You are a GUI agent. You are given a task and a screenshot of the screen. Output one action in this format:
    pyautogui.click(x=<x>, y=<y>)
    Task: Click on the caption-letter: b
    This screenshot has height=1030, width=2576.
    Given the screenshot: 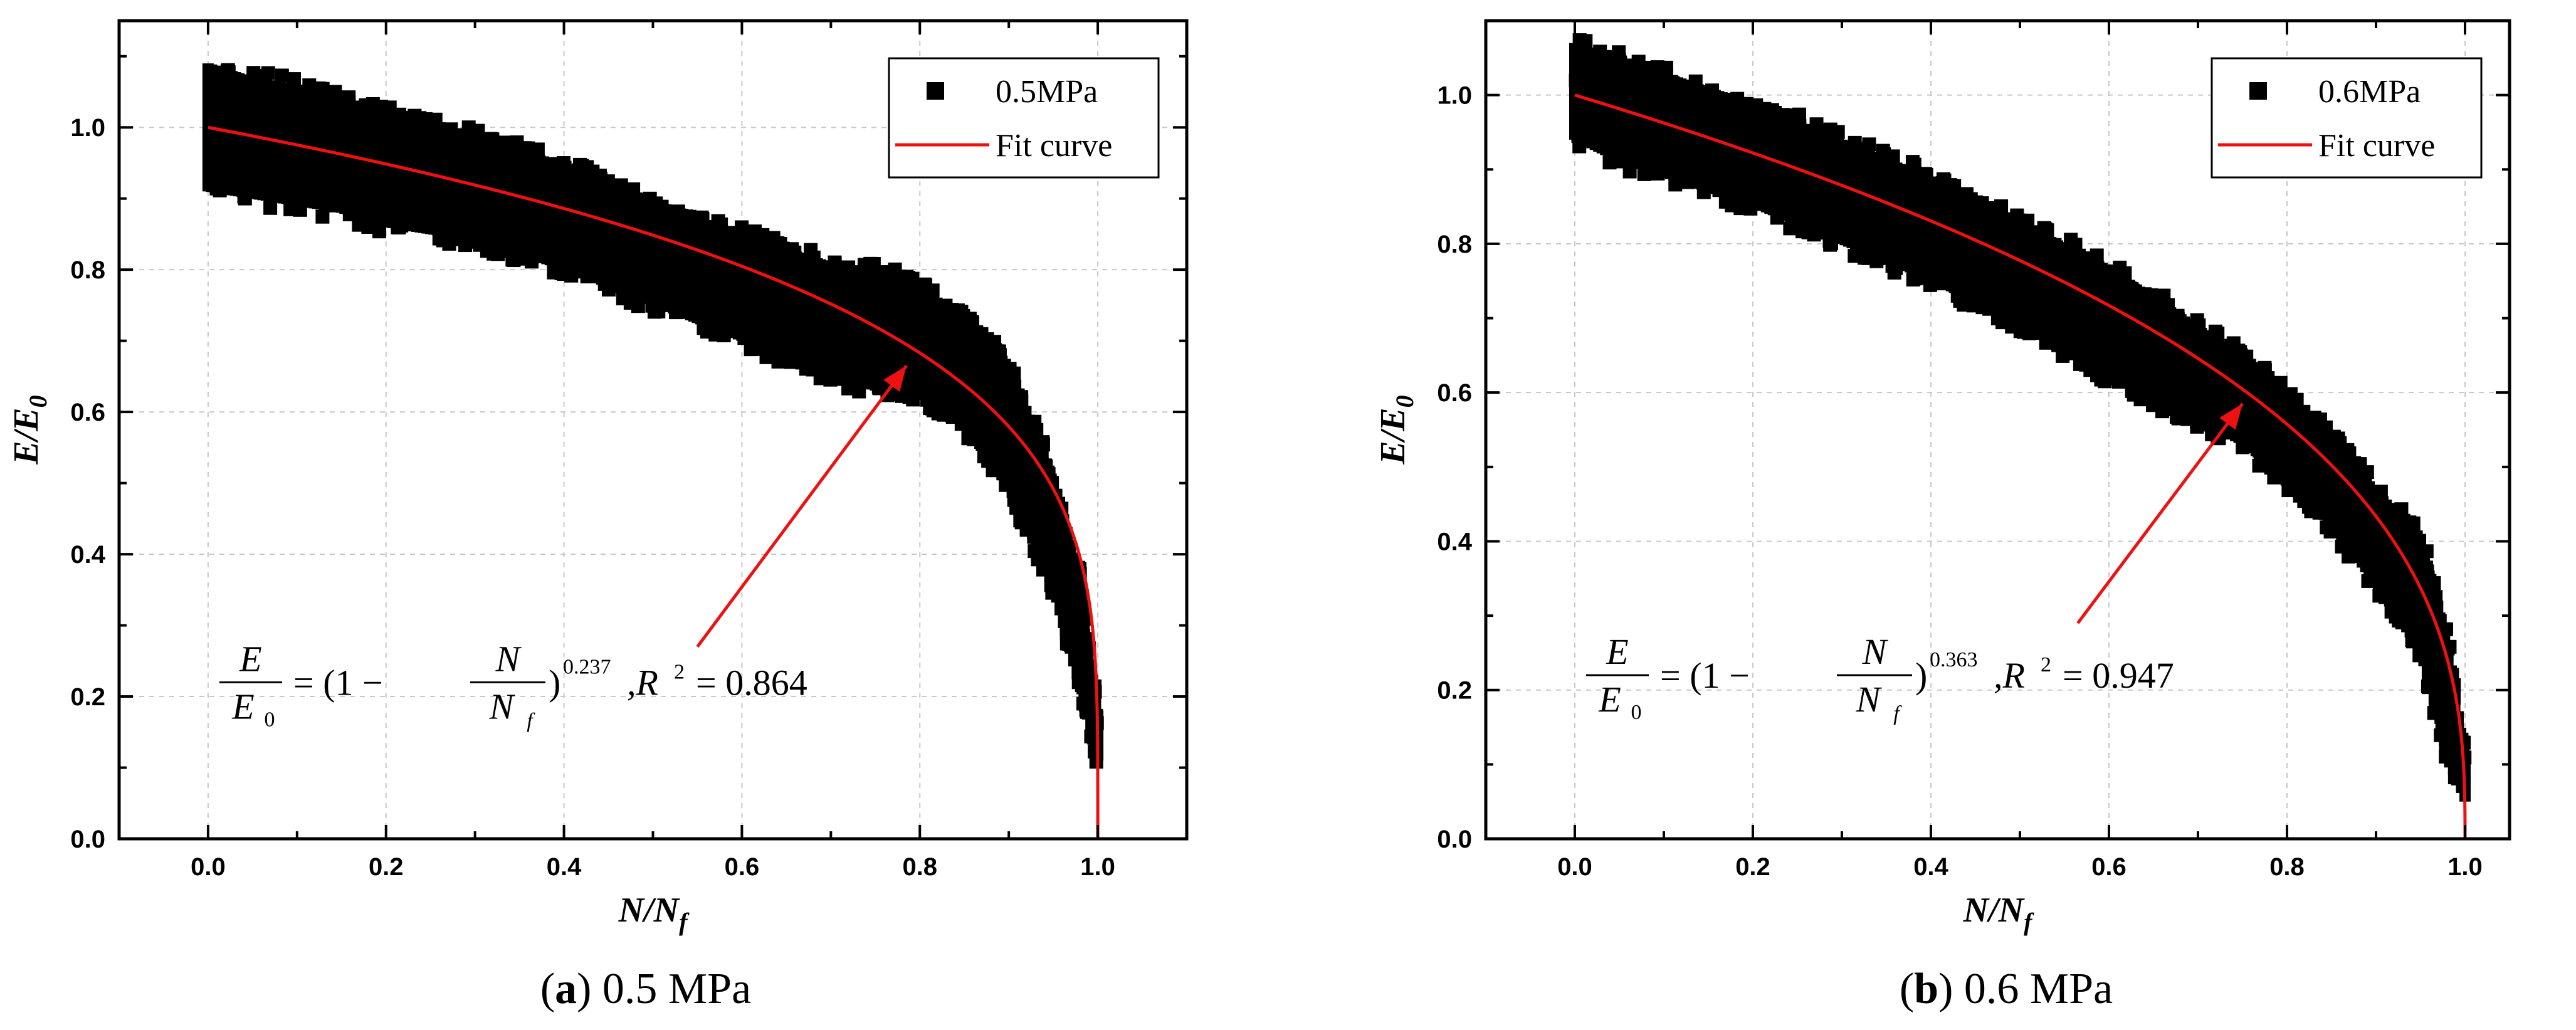 What is the action you would take?
    pyautogui.click(x=1926, y=989)
    